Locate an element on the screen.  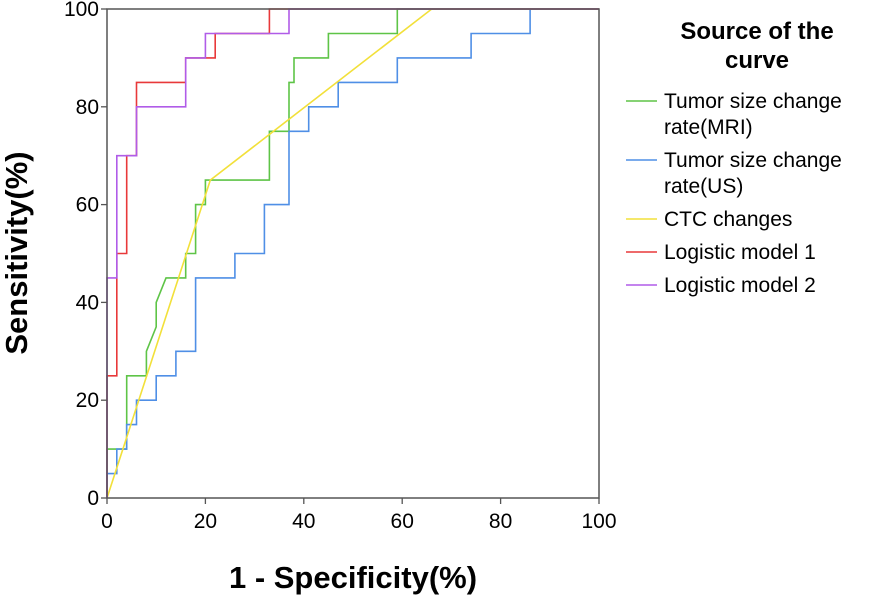
legend-label: rate(MRI) is located at coordinates (708, 127).